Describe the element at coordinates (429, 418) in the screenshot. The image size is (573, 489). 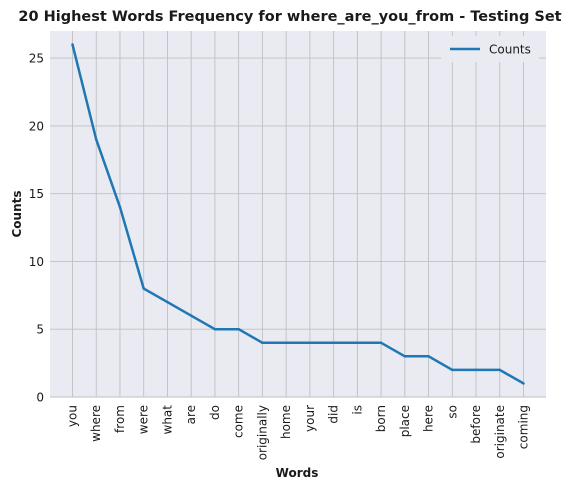
I see `x-tick-label: here` at that location.